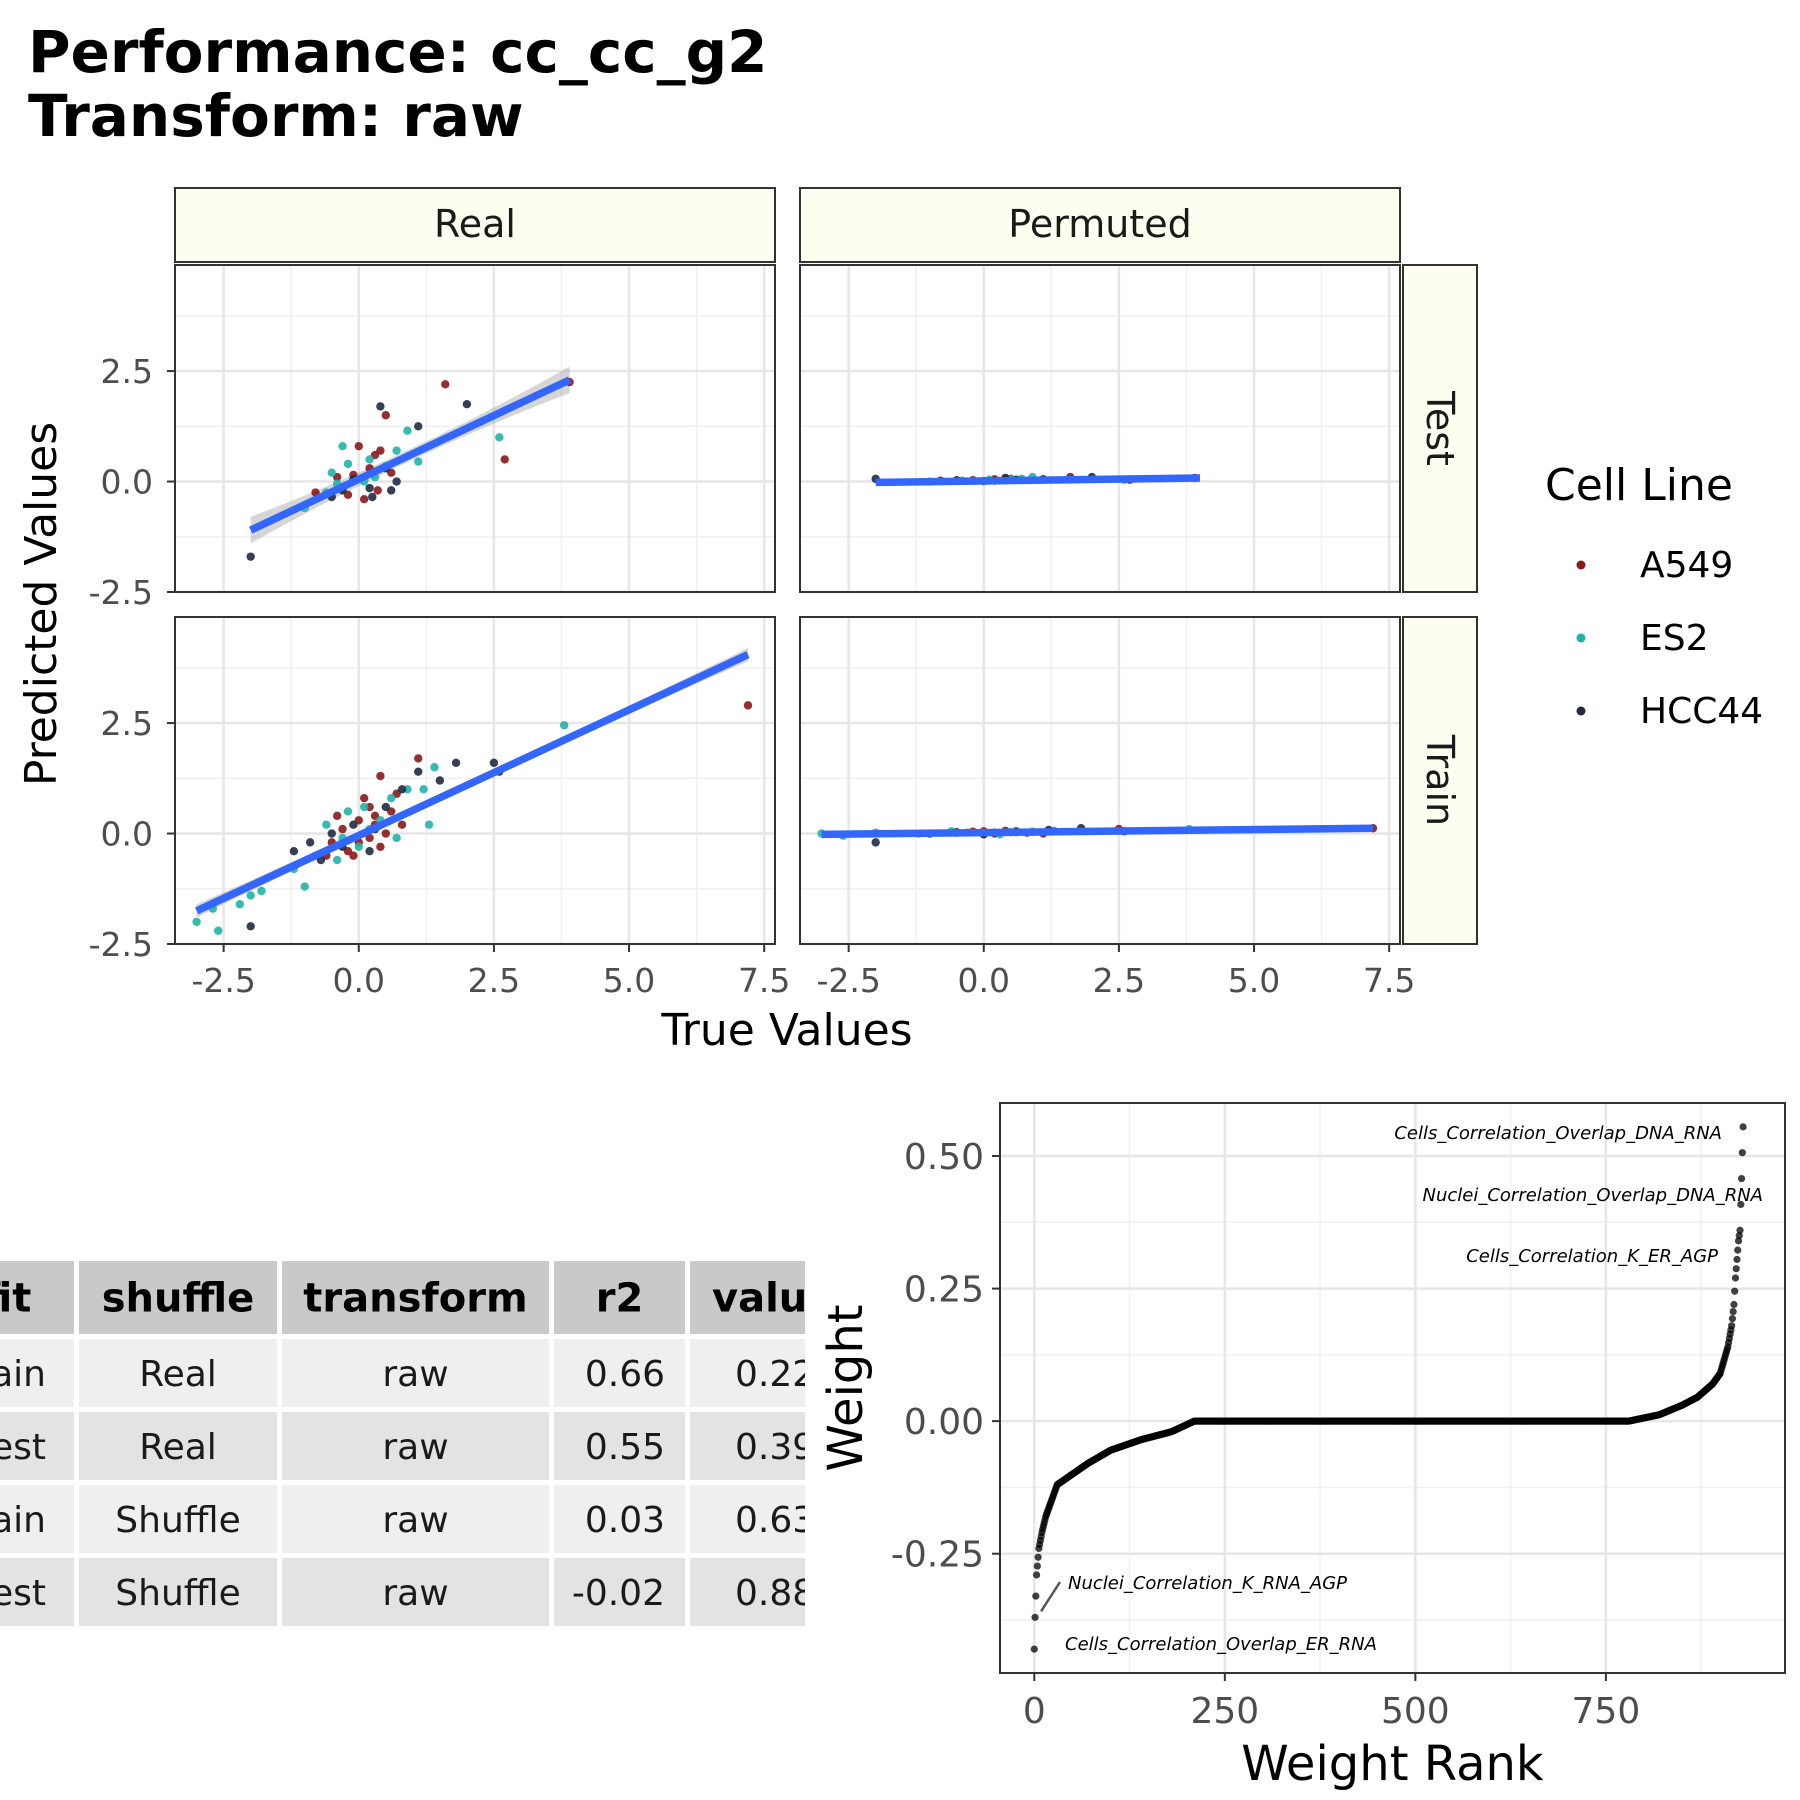  I want to click on table-header-shuffle: shuffle, so click(178, 1299).